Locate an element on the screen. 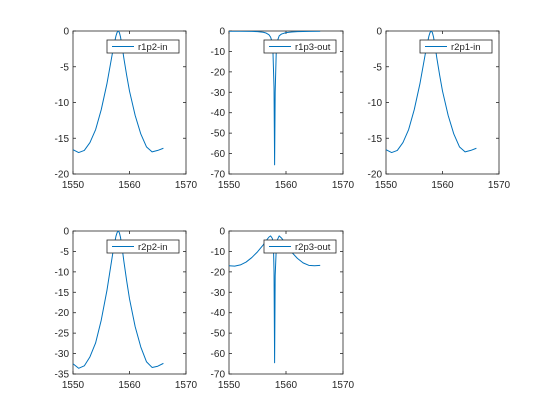 This screenshot has height=420, width=560. legend-label: r2p3-out is located at coordinates (313, 247).